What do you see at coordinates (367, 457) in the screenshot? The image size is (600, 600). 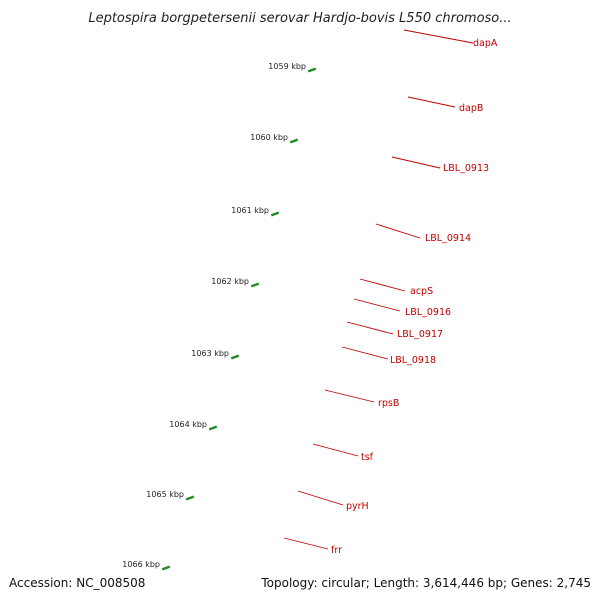 I see `gene-label-tsf: tsf` at bounding box center [367, 457].